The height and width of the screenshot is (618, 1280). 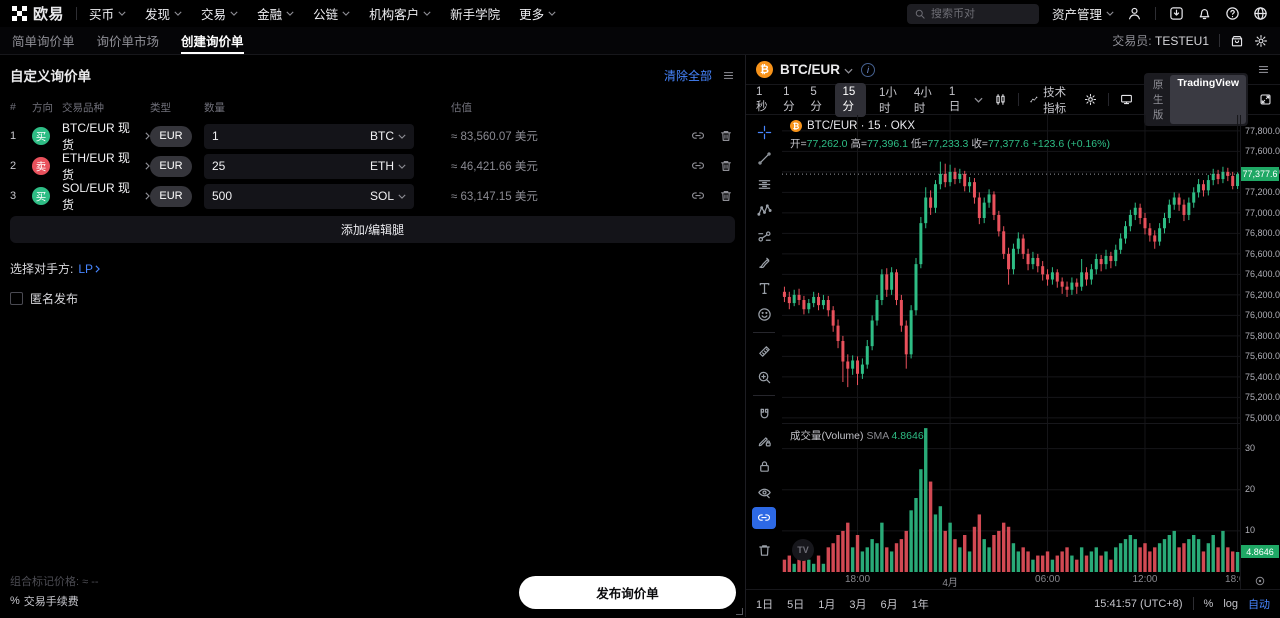 I want to click on range-5d: 5日, so click(x=796, y=604).